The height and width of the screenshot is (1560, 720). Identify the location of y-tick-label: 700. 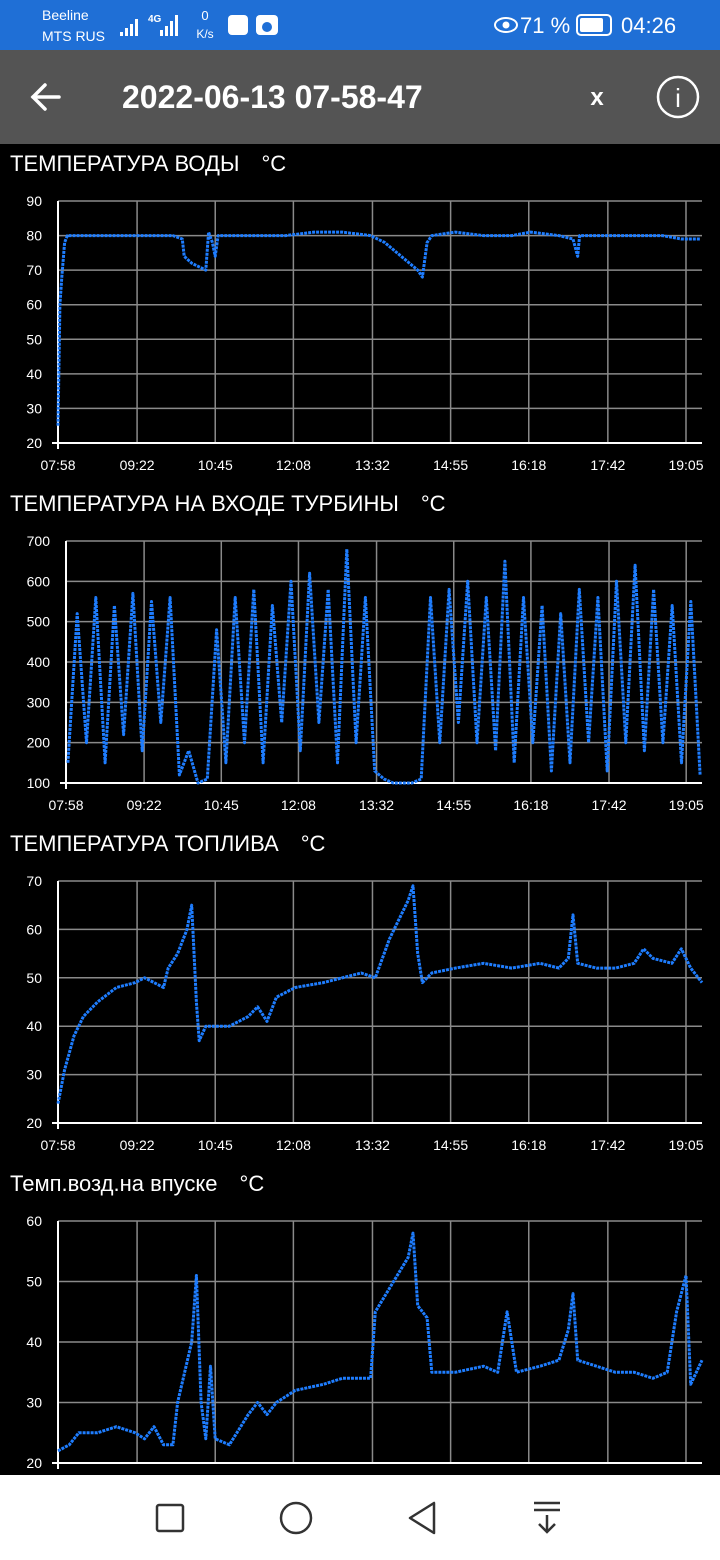
(39, 541).